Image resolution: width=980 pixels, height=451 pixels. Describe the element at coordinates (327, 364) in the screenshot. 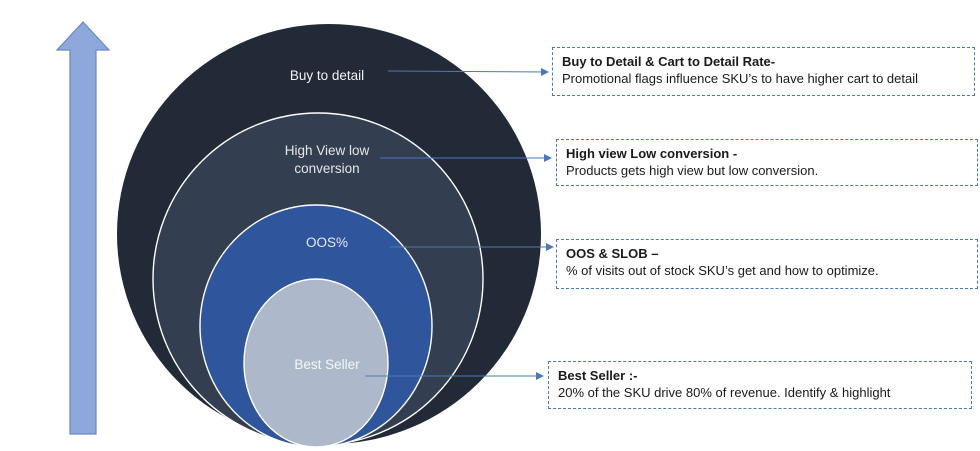

I see `circle-label-best-seller: Best Seller` at that location.